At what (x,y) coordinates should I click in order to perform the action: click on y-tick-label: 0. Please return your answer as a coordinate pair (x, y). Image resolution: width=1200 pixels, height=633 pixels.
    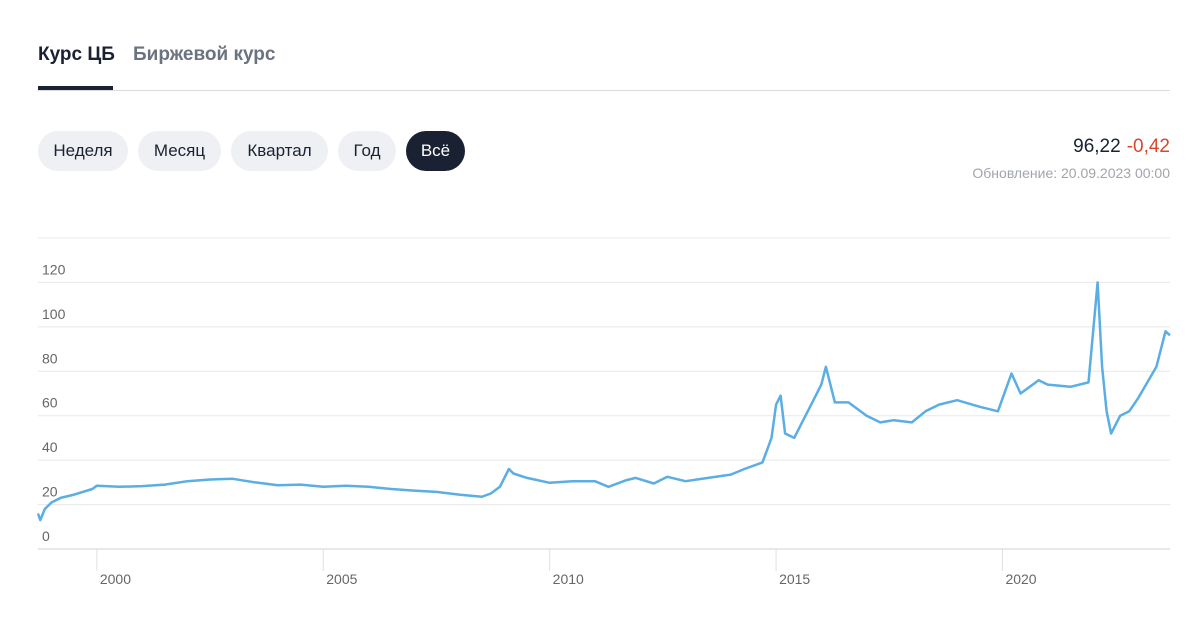
    Looking at the image, I should click on (46, 536).